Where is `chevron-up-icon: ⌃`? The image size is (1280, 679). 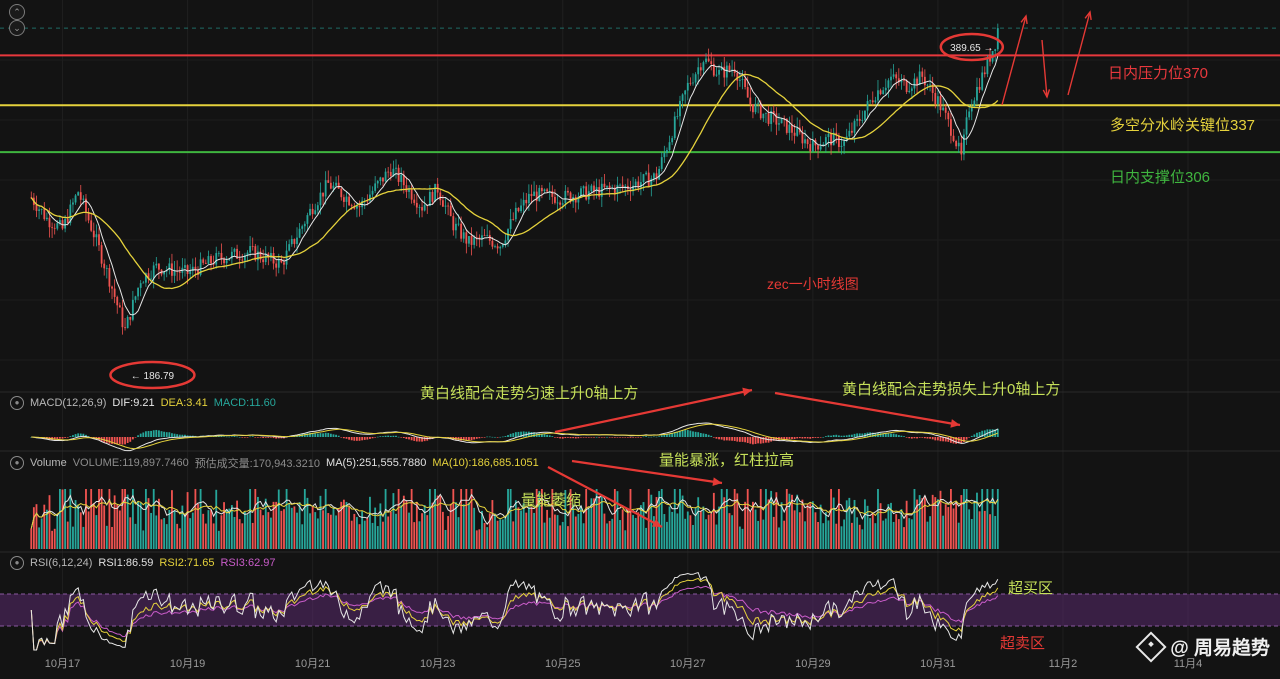
chevron-up-icon: ⌃ is located at coordinates (17, 12).